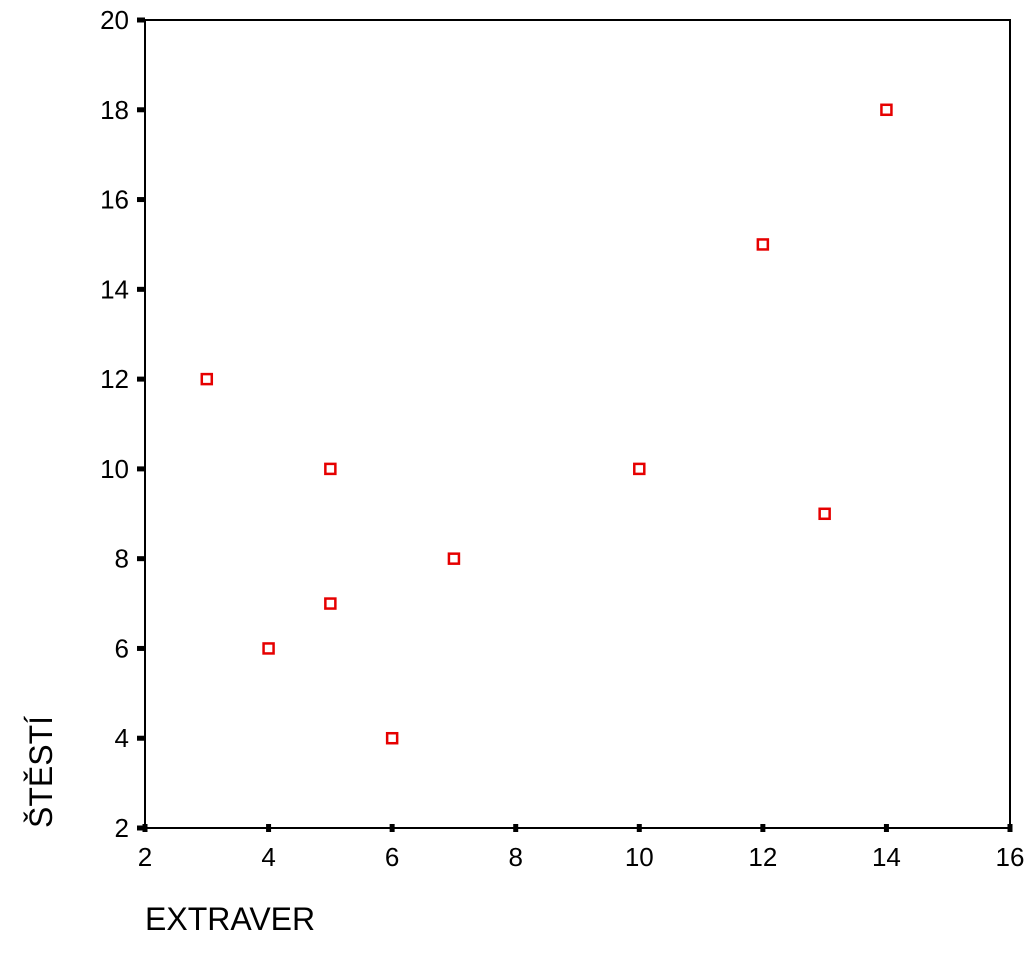 The width and height of the screenshot is (1034, 971). What do you see at coordinates (762, 857) in the screenshot?
I see `x-tick-label: 12` at bounding box center [762, 857].